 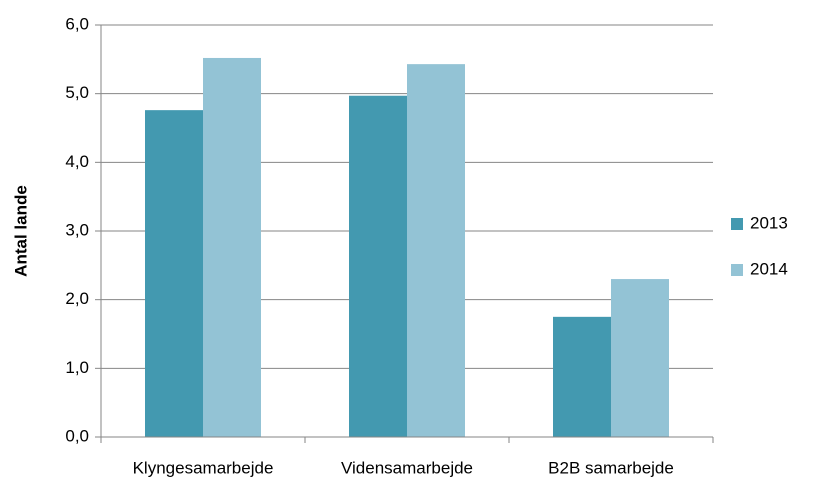 What do you see at coordinates (77, 92) in the screenshot?
I see `y-tick-label: 5,0` at bounding box center [77, 92].